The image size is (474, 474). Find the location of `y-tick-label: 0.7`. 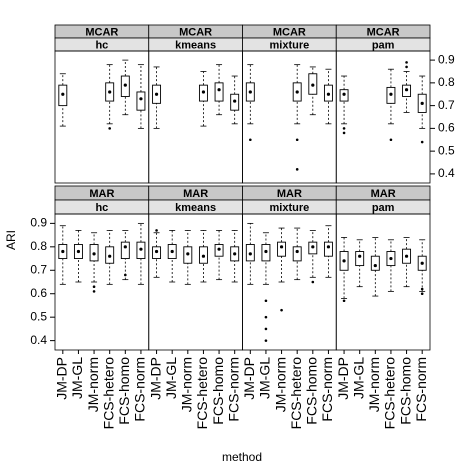

y-tick-label: 0.7 is located at coordinates (38, 269).